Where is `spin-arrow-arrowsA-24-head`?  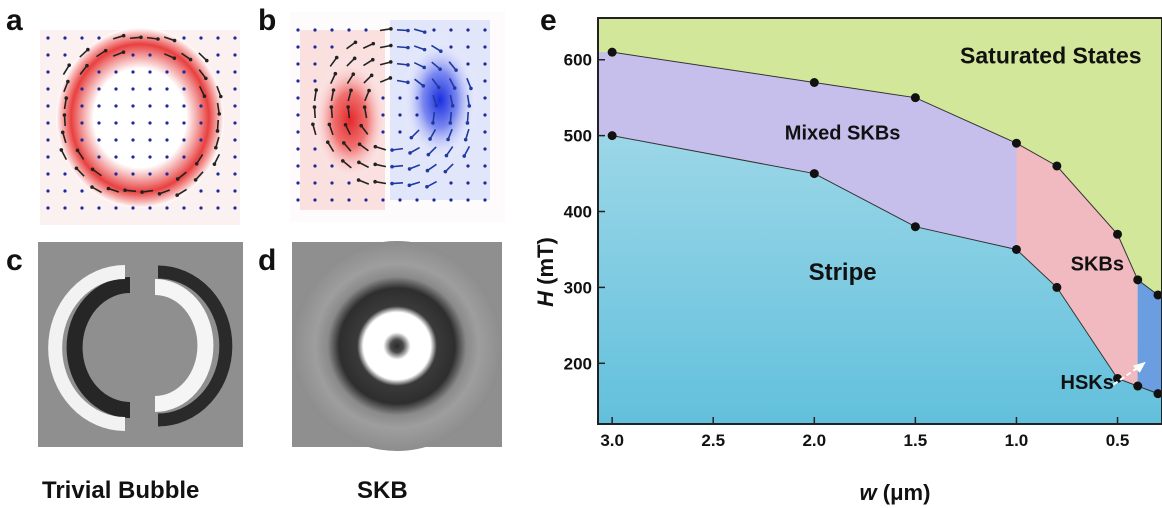 spin-arrow-arrowsA-24-head is located at coordinates (87, 65).